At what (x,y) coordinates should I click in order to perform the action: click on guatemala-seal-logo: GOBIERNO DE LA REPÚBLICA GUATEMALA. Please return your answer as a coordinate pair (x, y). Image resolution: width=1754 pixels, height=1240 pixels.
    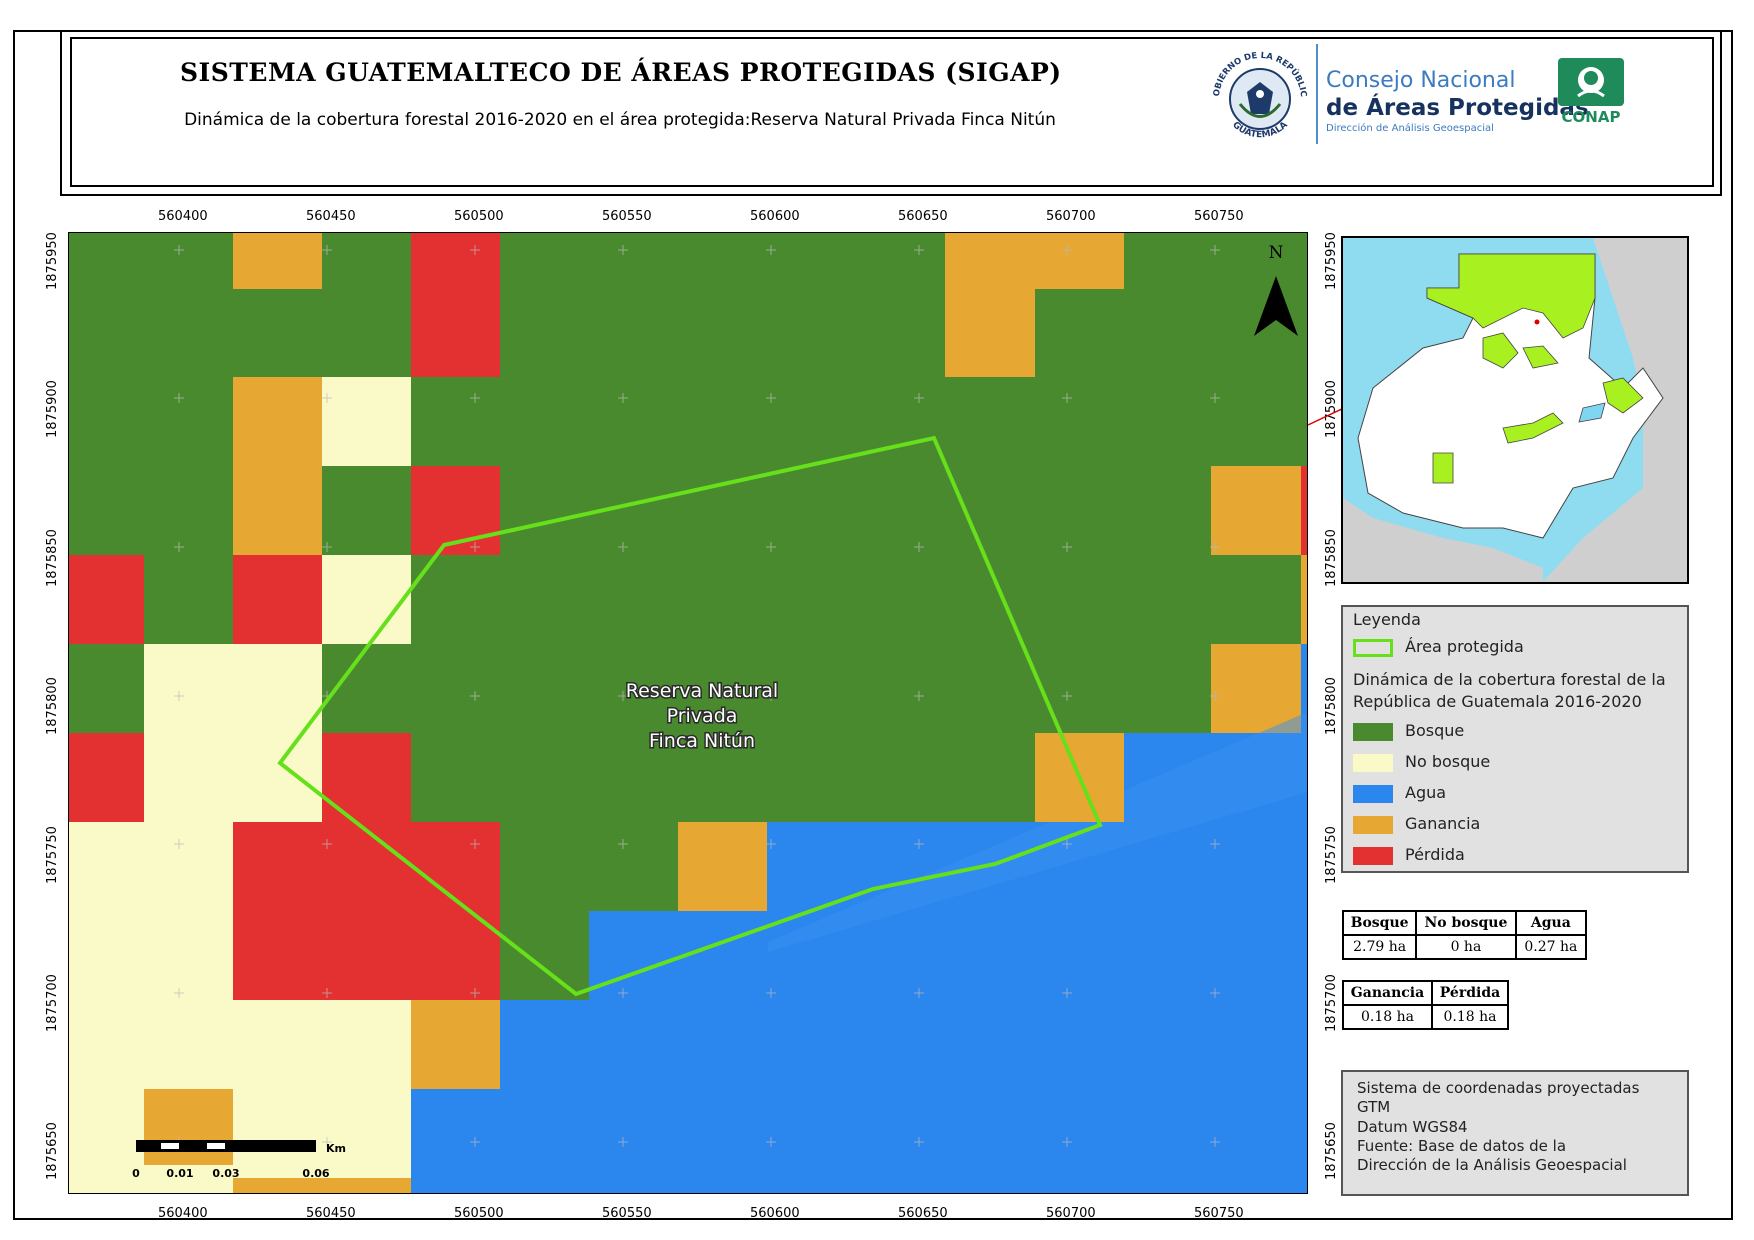
    Looking at the image, I should click on (1256, 92).